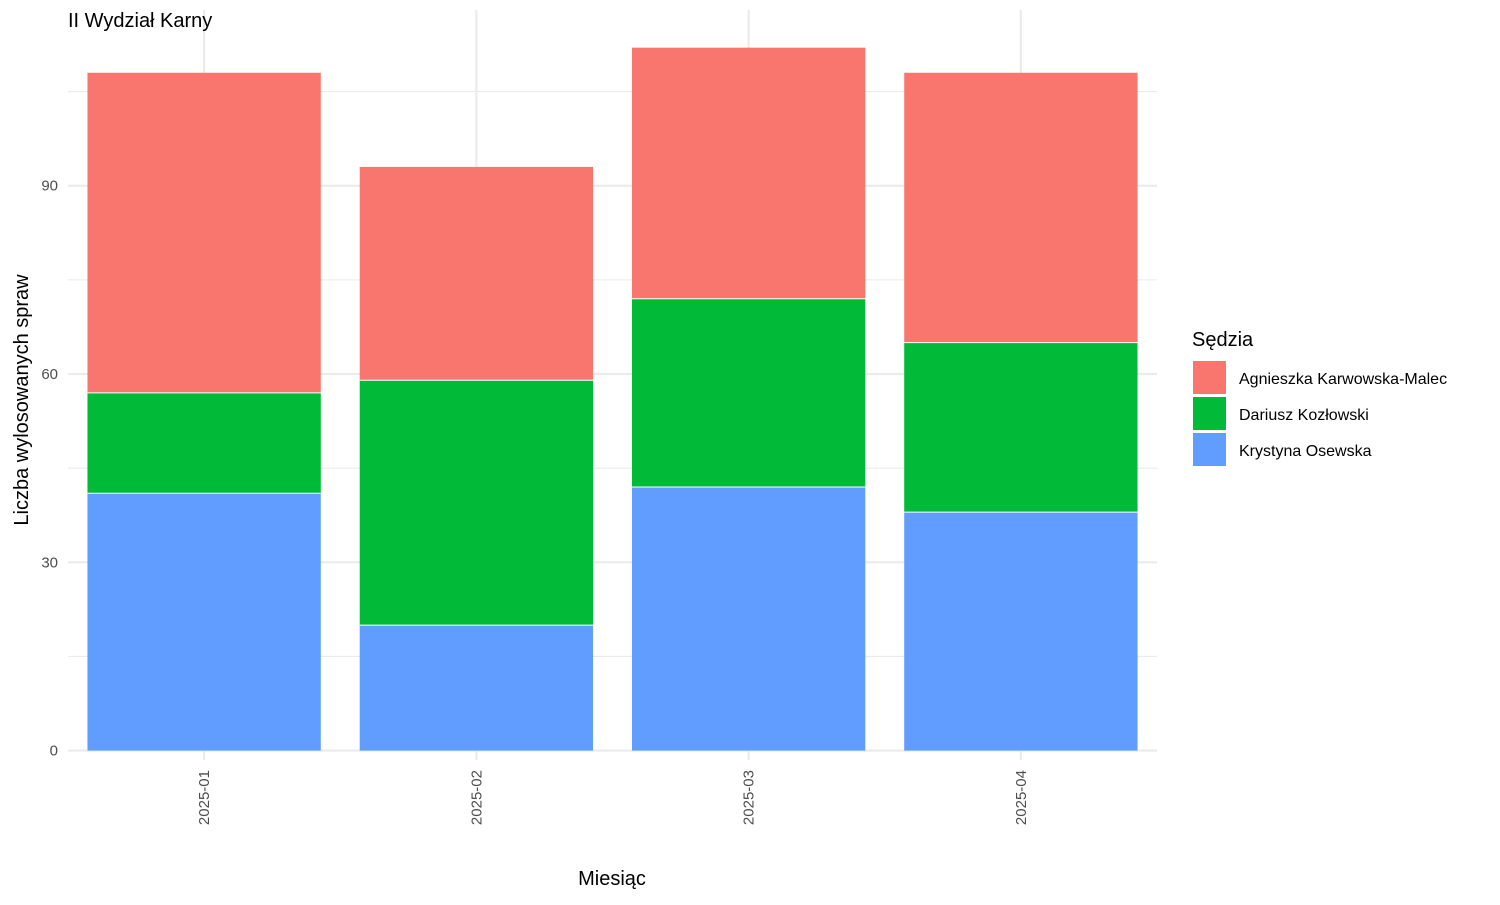 Image resolution: width=1500 pixels, height=905 pixels. What do you see at coordinates (22, 400) in the screenshot?
I see `y-axis-title: Liczba wylosowanych spraw` at bounding box center [22, 400].